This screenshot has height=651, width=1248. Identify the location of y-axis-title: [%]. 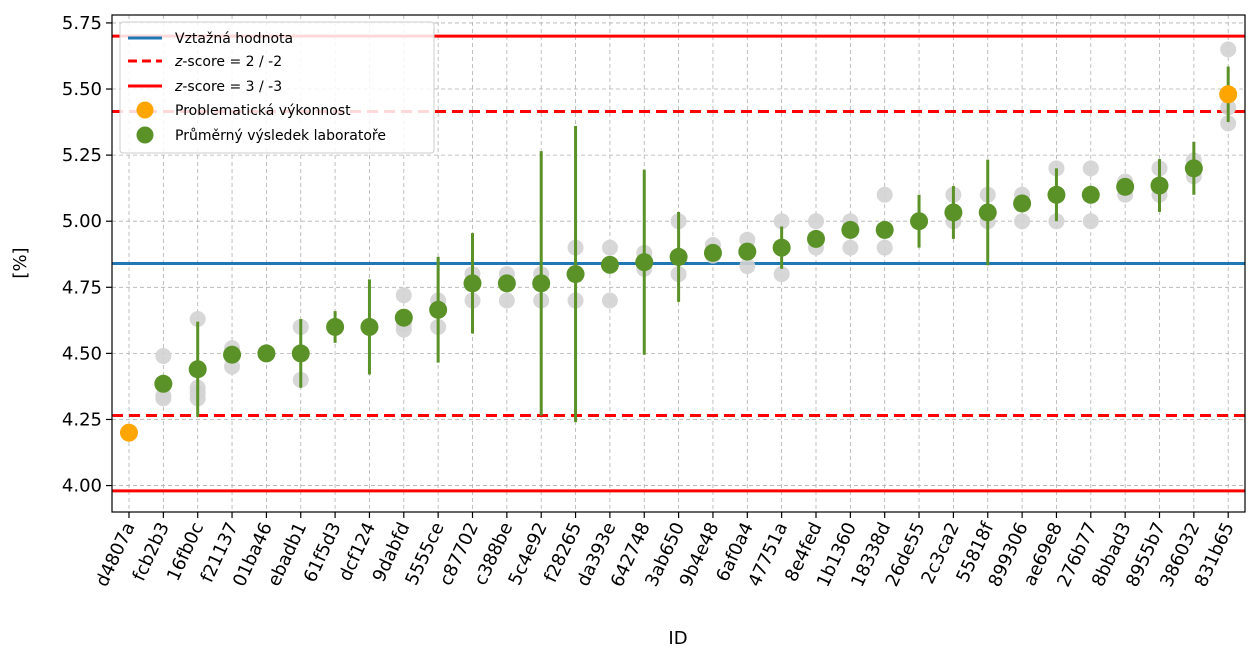
(20, 262).